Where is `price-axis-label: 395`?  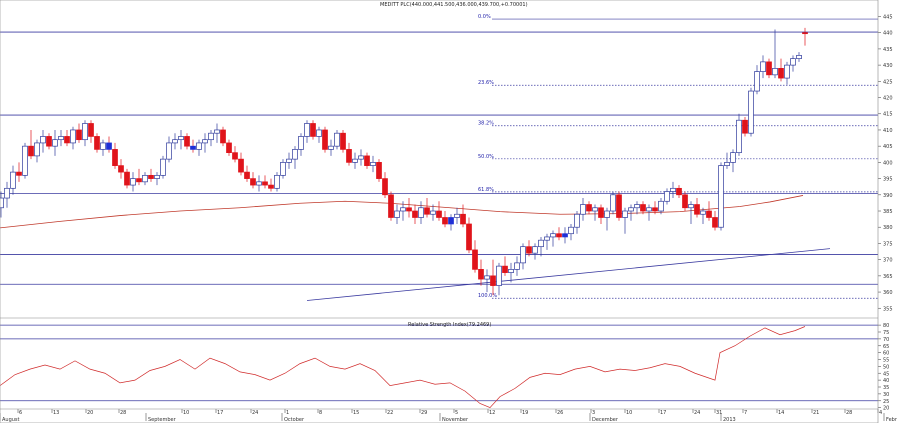 price-axis-label: 395 is located at coordinates (888, 180).